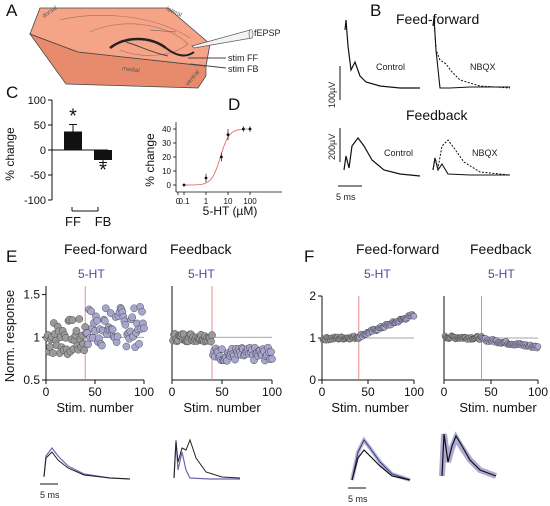  What do you see at coordinates (469, 455) in the screenshot?
I see `f-fb-control-trace` at bounding box center [469, 455].